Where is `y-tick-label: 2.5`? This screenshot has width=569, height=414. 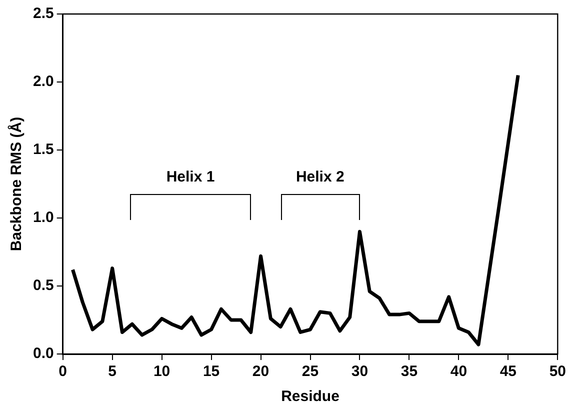
y-tick-label: 2.5 is located at coordinates (43, 13).